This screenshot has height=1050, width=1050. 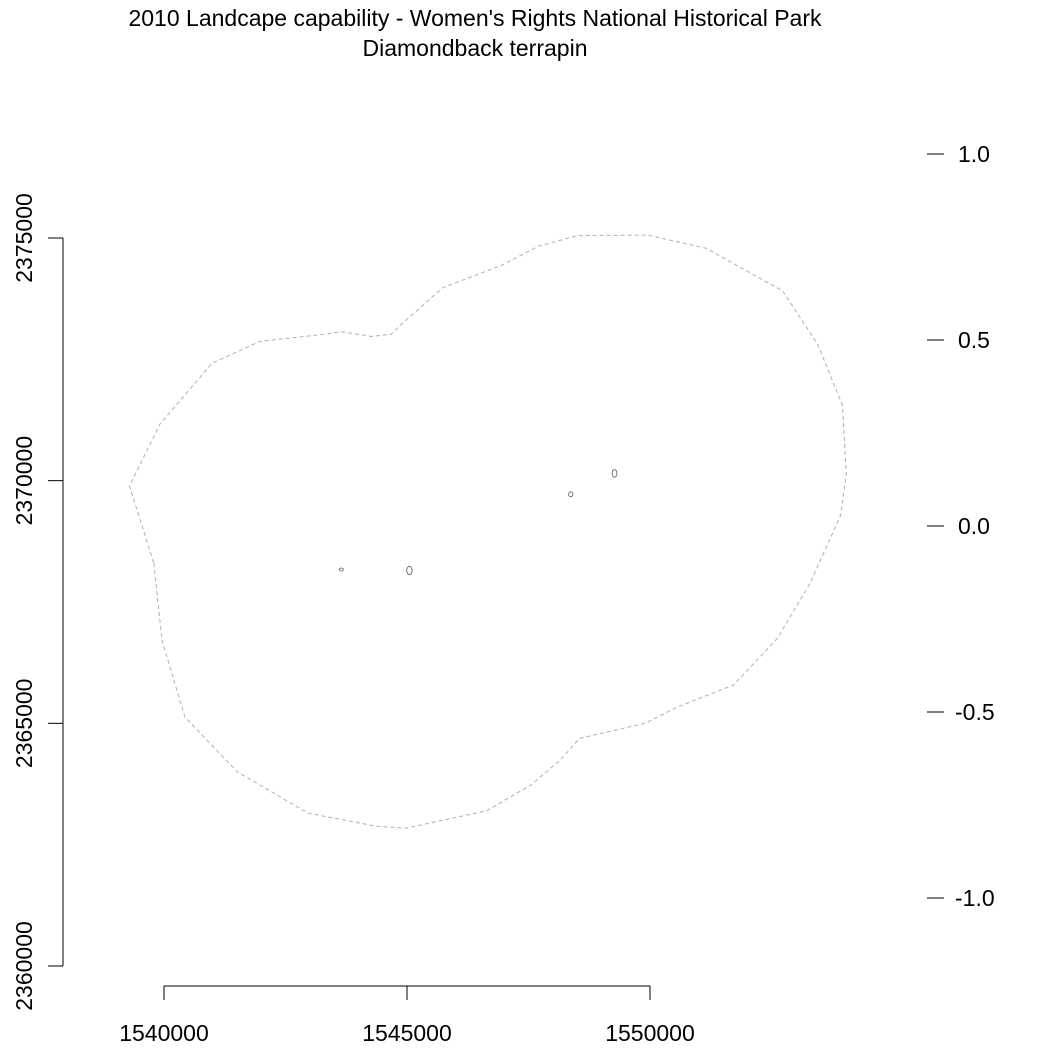 I want to click on x-axis: 1540000 1545000 1550000, so click(x=407, y=1015).